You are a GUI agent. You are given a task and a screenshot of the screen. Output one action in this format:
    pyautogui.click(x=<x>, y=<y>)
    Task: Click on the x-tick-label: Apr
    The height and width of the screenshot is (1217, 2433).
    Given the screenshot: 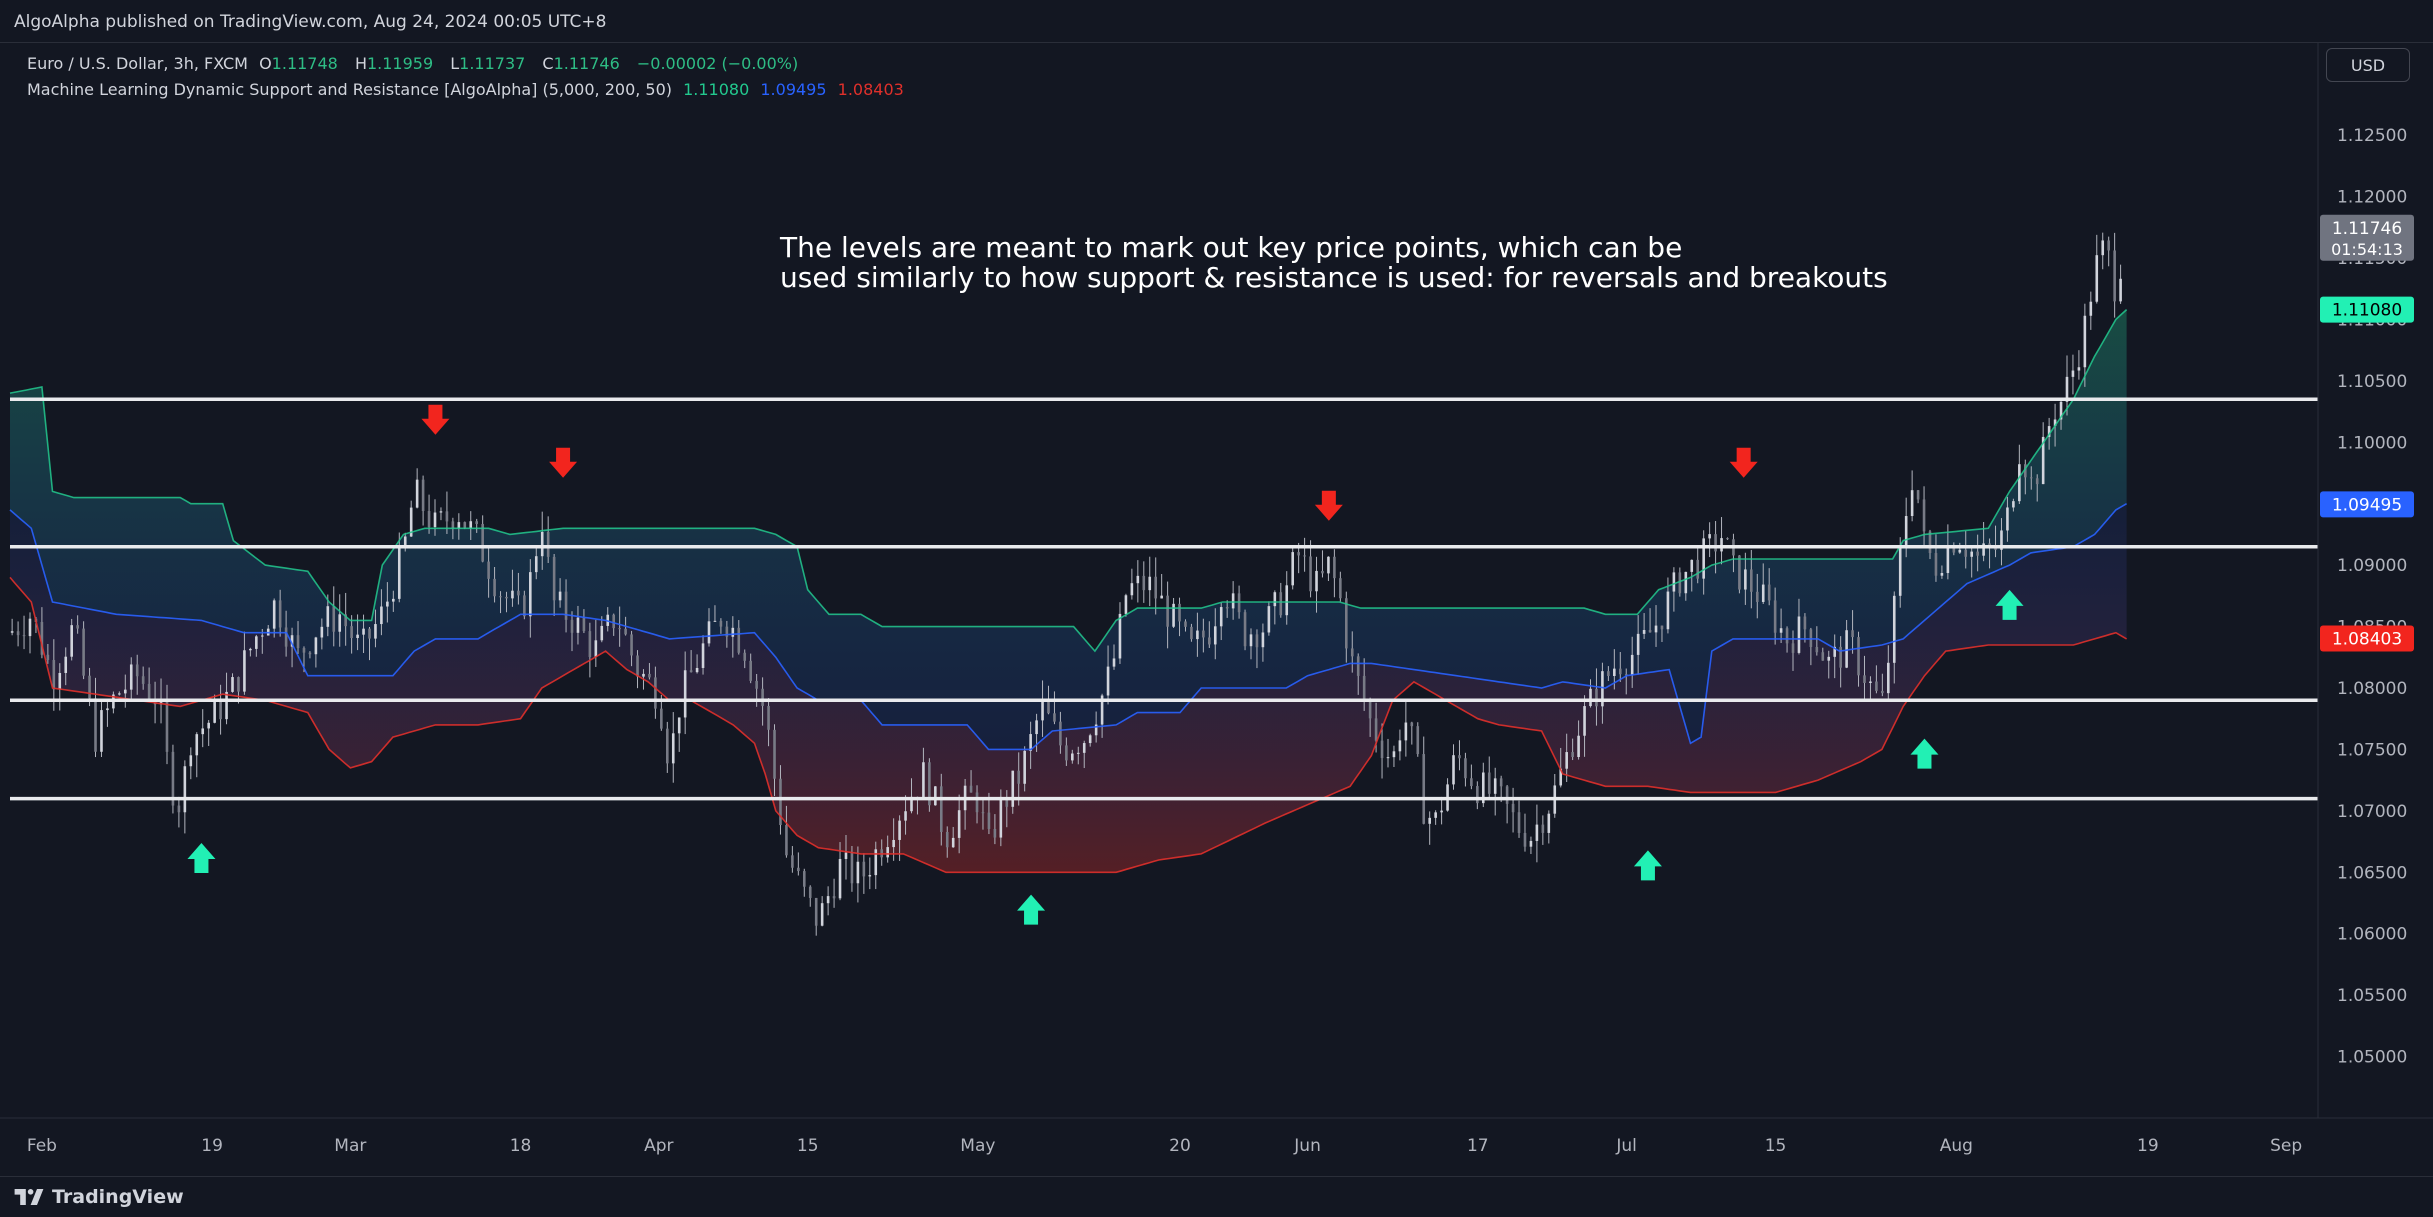 What is the action you would take?
    pyautogui.click(x=658, y=1146)
    